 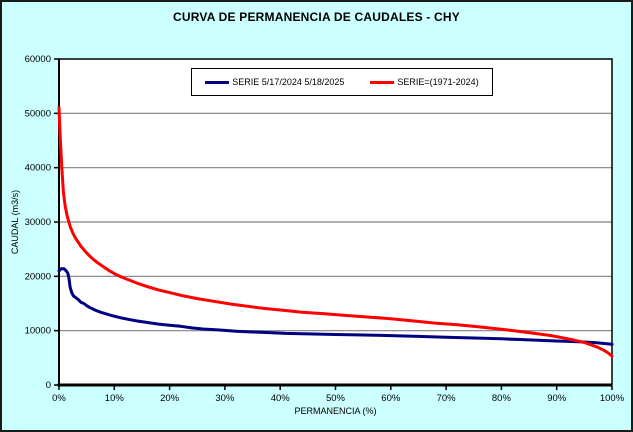 I want to click on chart-title: CURVA DE PERMANENCIA DE CAUDALES - CHY, so click(x=316, y=17).